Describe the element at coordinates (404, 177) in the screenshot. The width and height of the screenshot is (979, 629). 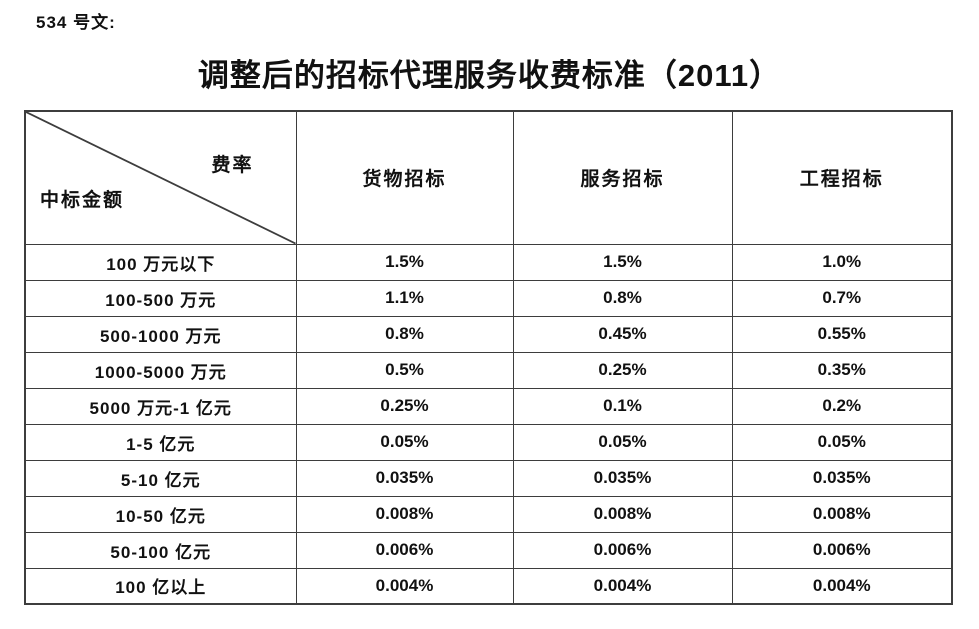
I see `column-header-goods-bidding: 货物招标` at that location.